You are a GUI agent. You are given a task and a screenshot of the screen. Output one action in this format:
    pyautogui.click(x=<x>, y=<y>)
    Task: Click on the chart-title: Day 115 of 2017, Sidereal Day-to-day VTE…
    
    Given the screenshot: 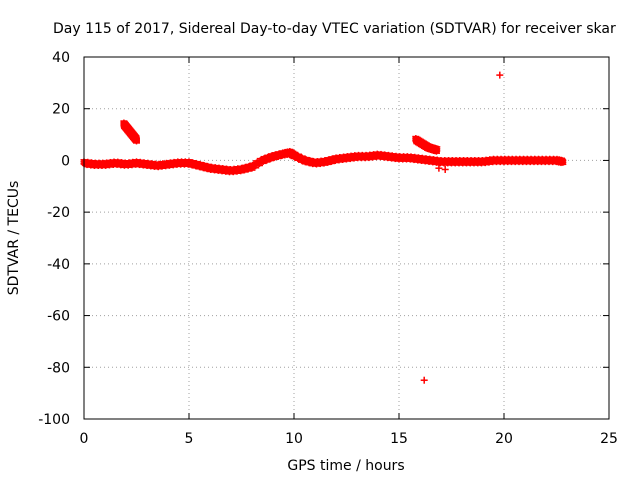 What is the action you would take?
    pyautogui.click(x=334, y=29)
    